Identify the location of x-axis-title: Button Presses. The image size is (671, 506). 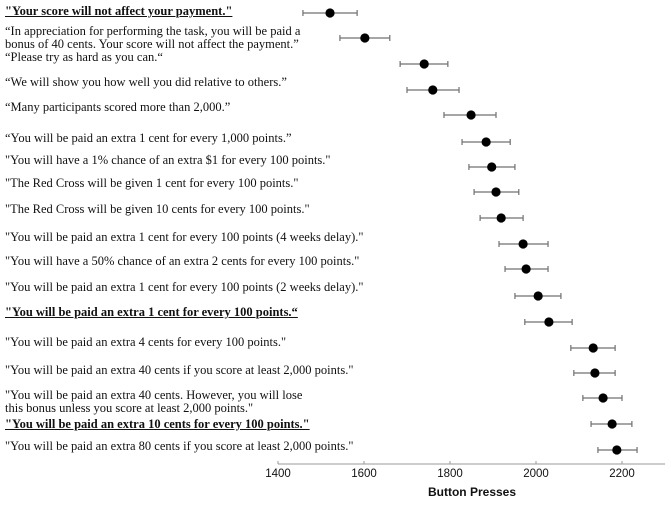
(472, 492).